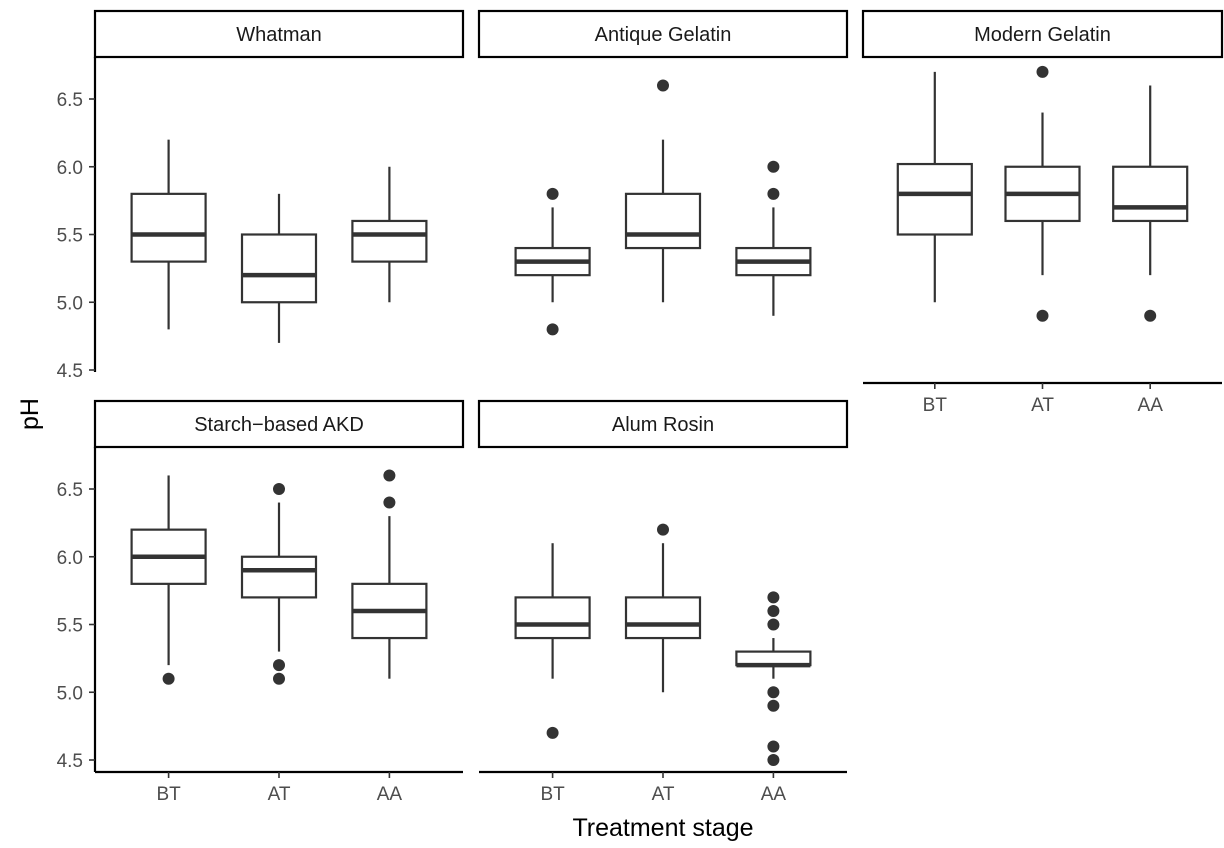 This screenshot has height=848, width=1224. I want to click on facet-title: Alum Rosin, so click(663, 425).